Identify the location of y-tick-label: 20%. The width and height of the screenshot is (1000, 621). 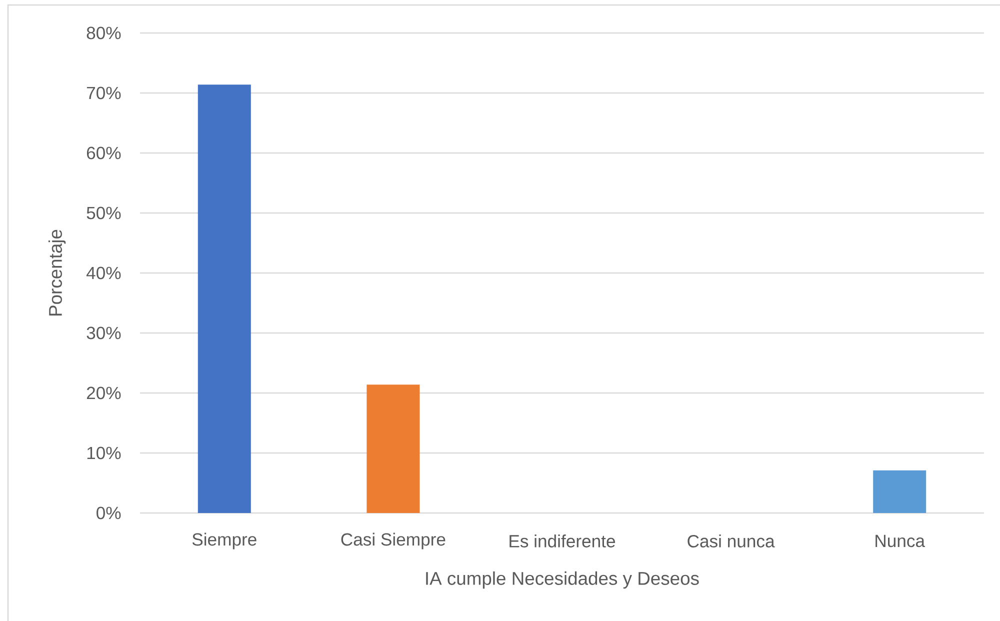
(103, 393).